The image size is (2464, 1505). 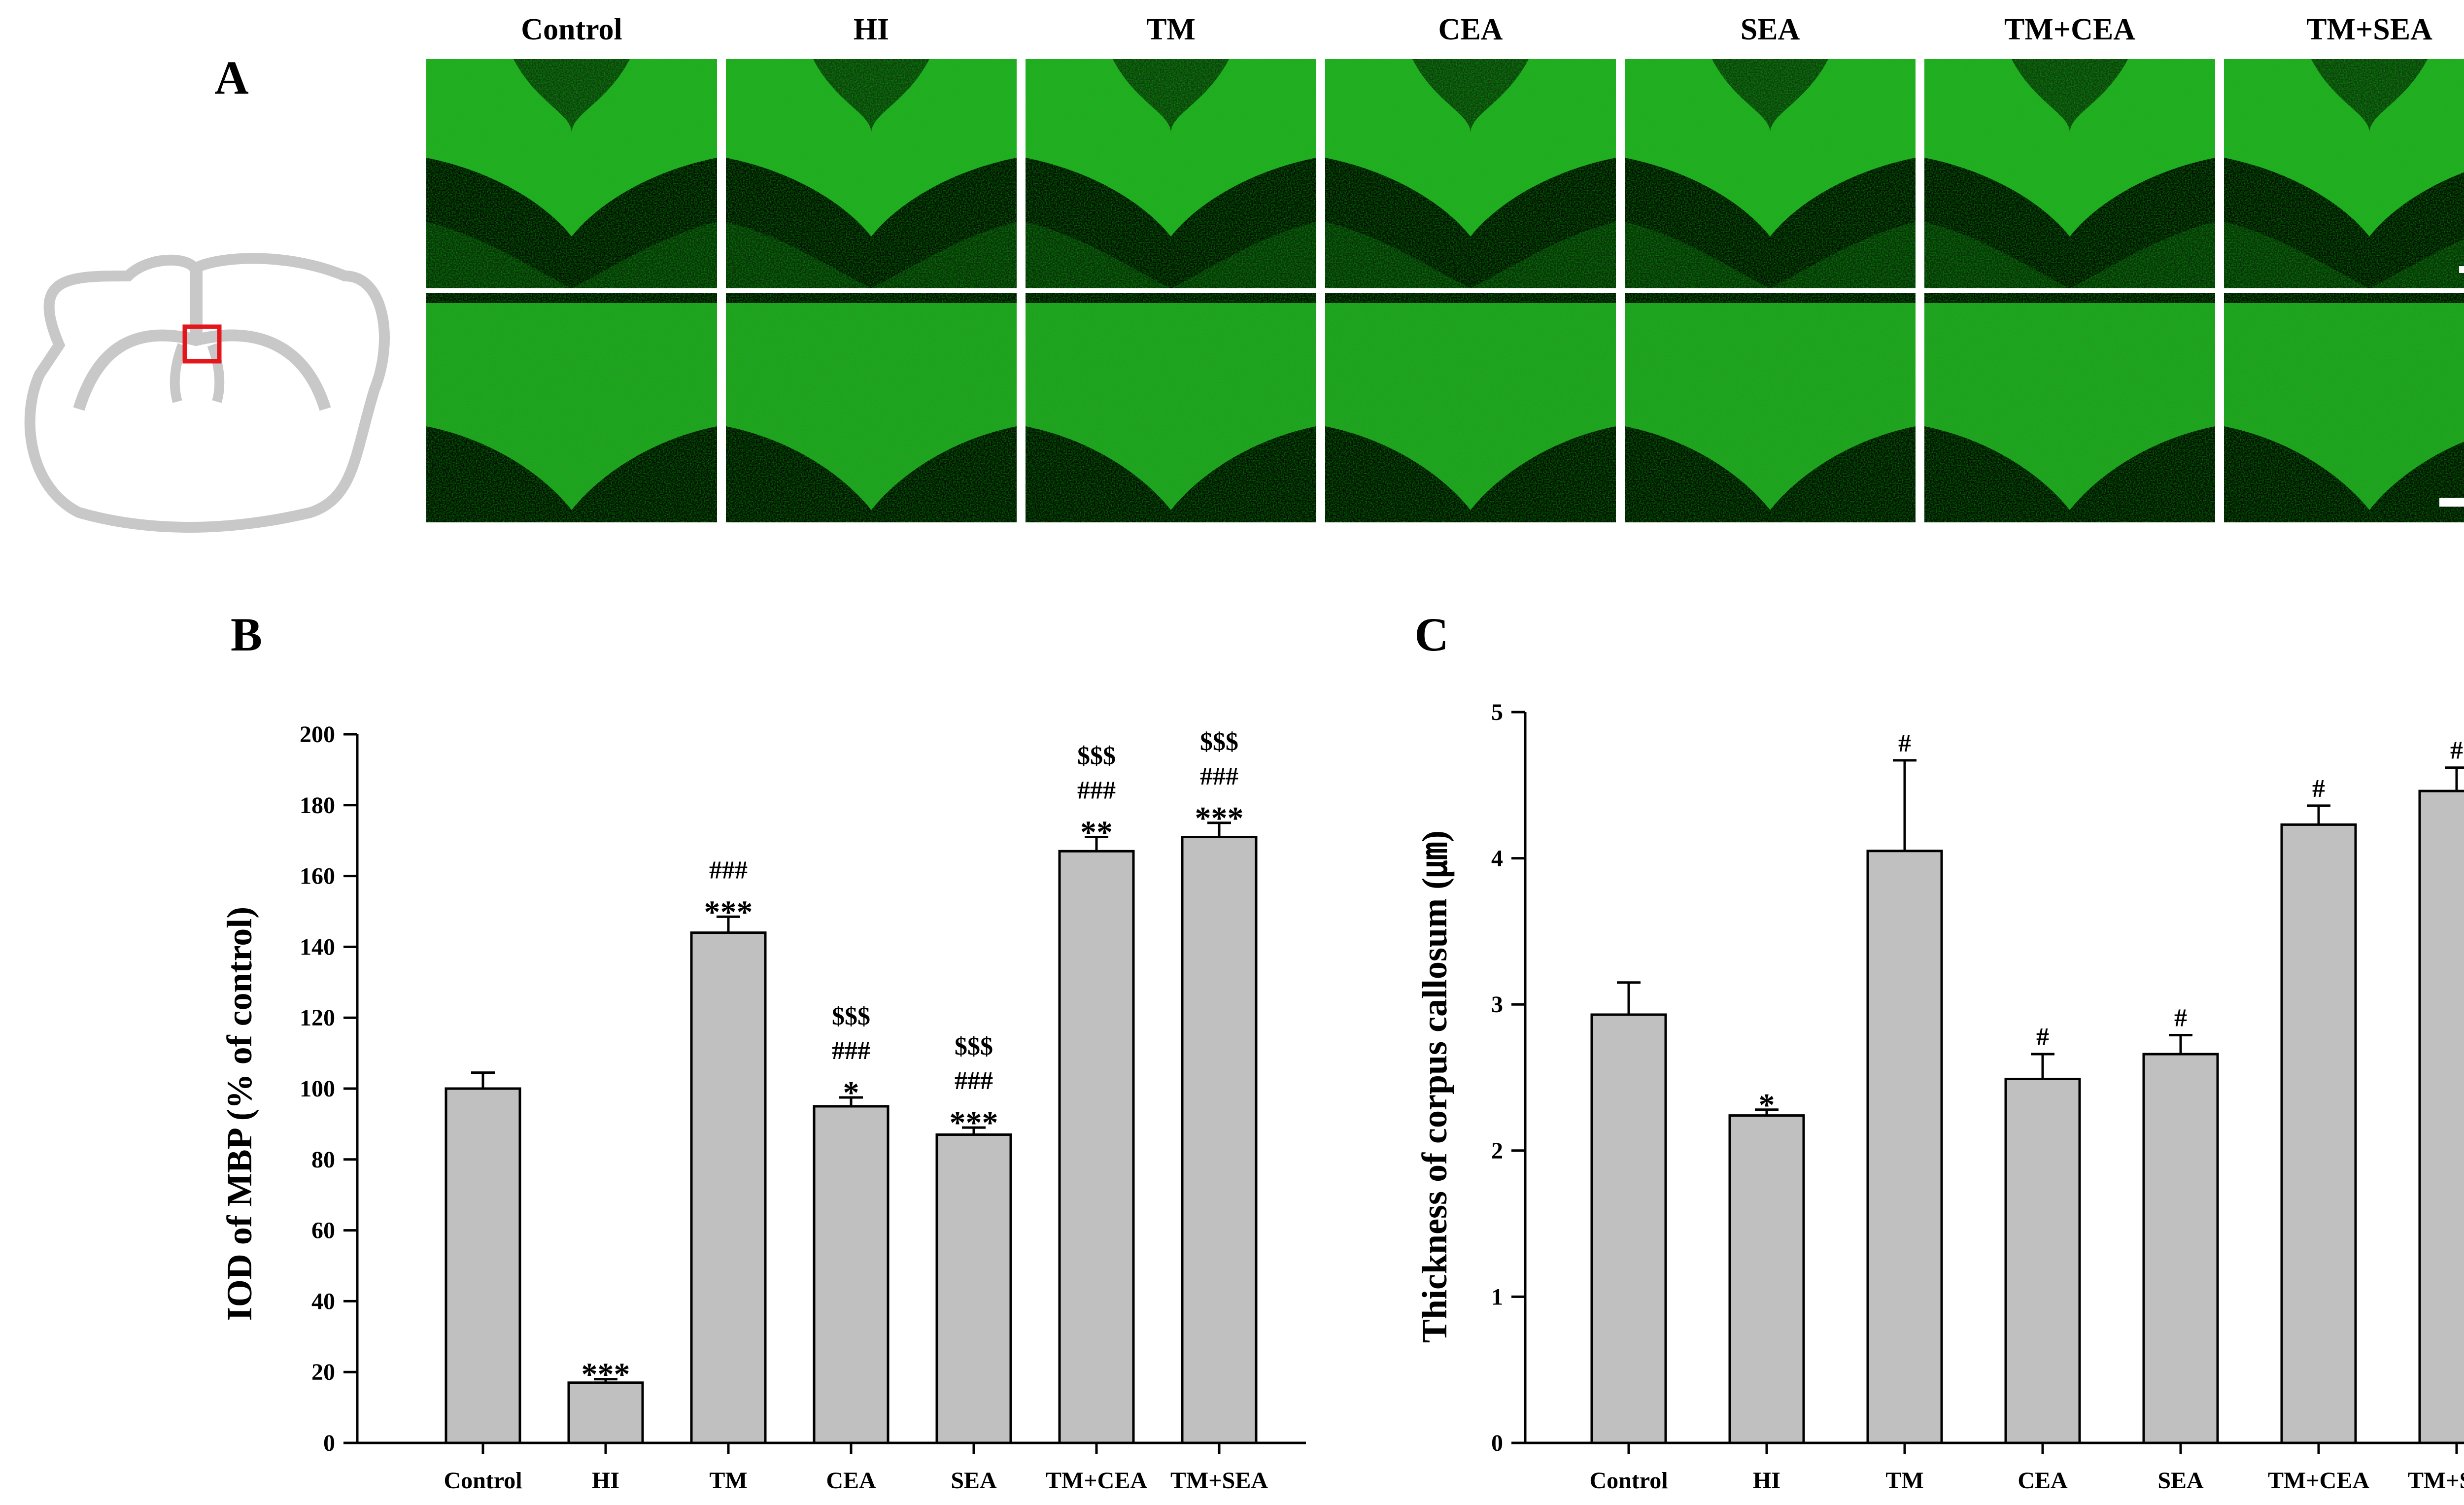 I want to click on micrograph-column-labels: Control HI TM CEA SEA TM+CEA TM+SEA, so click(x=1476, y=29).